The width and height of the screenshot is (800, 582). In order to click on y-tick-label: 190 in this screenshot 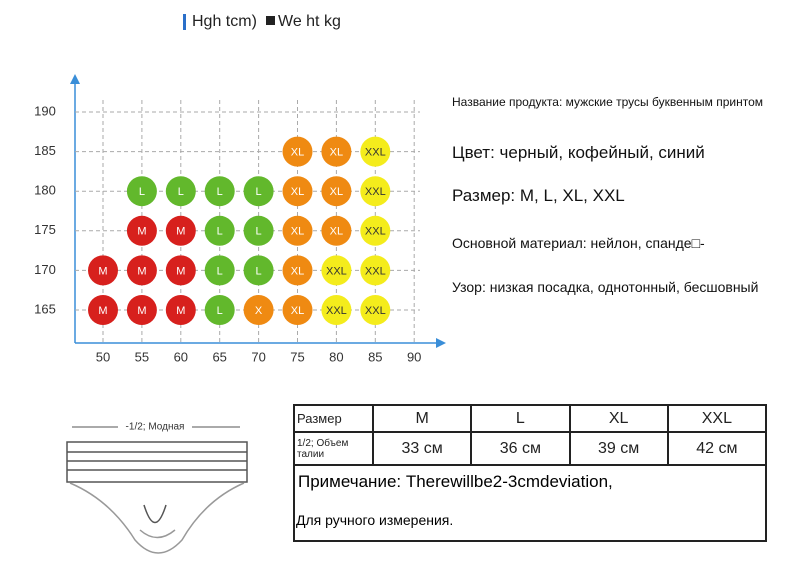, I will do `click(45, 110)`.